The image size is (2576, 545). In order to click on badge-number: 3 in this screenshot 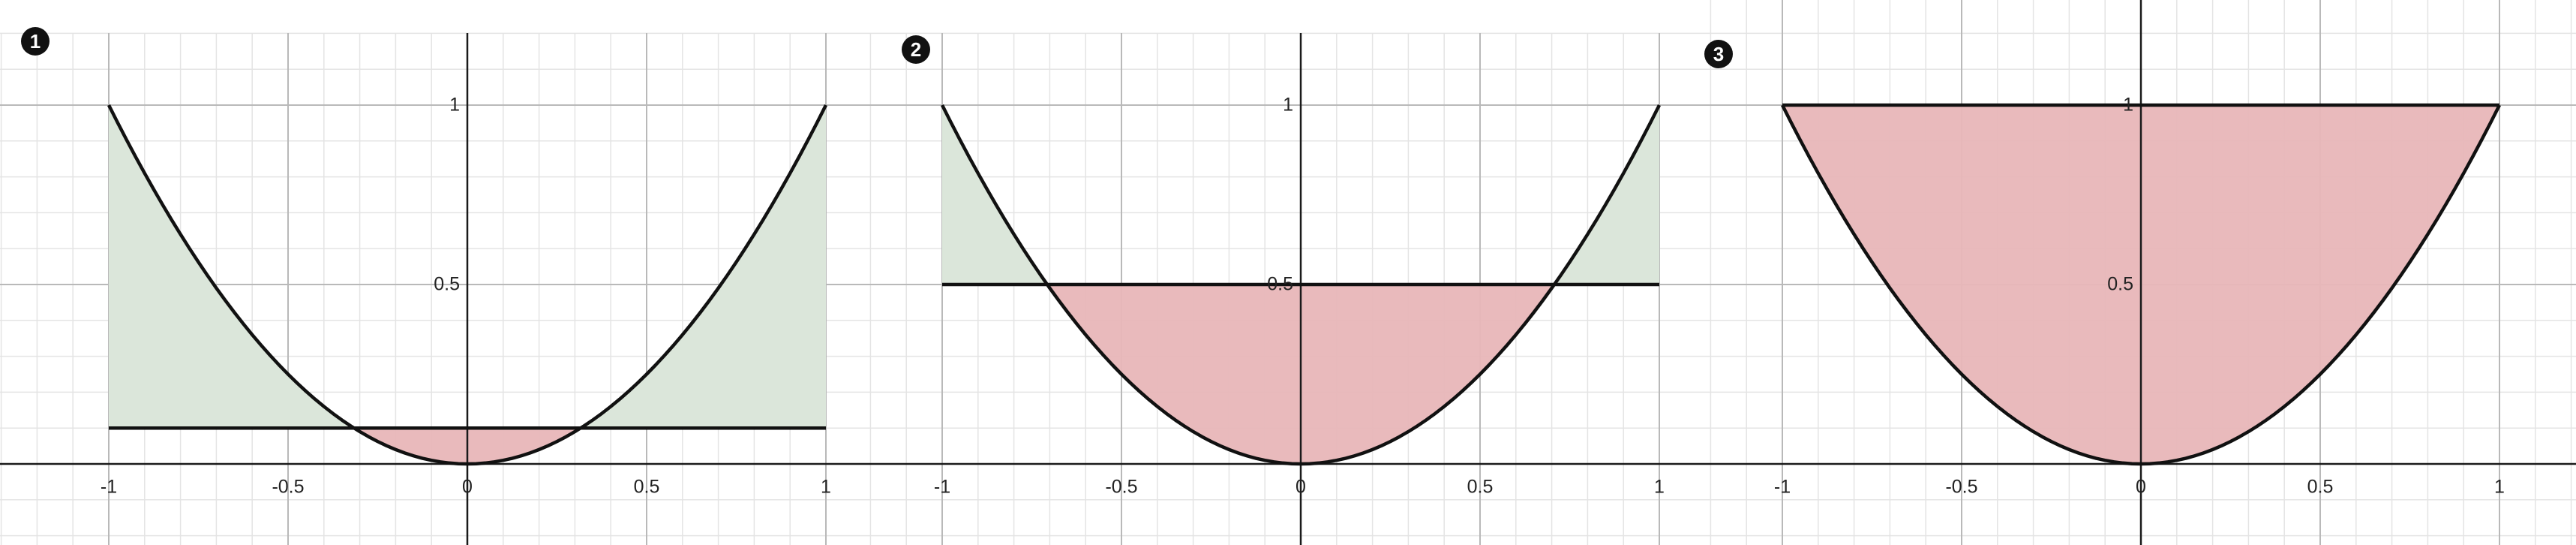, I will do `click(1718, 54)`.